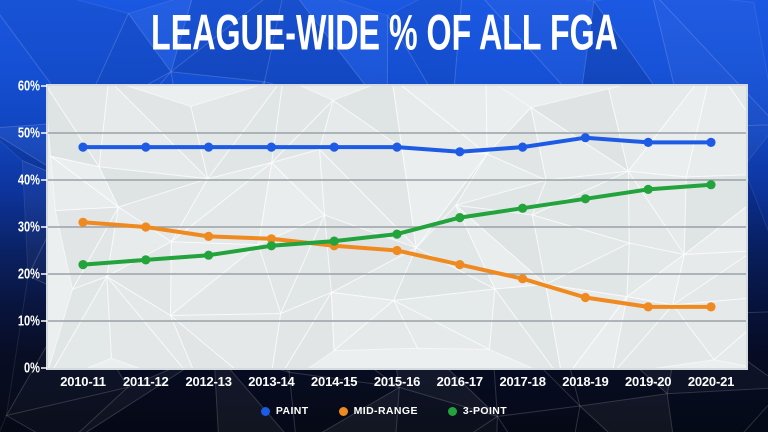  I want to click on x-tick-label-2014-15: 2014-15, so click(334, 381).